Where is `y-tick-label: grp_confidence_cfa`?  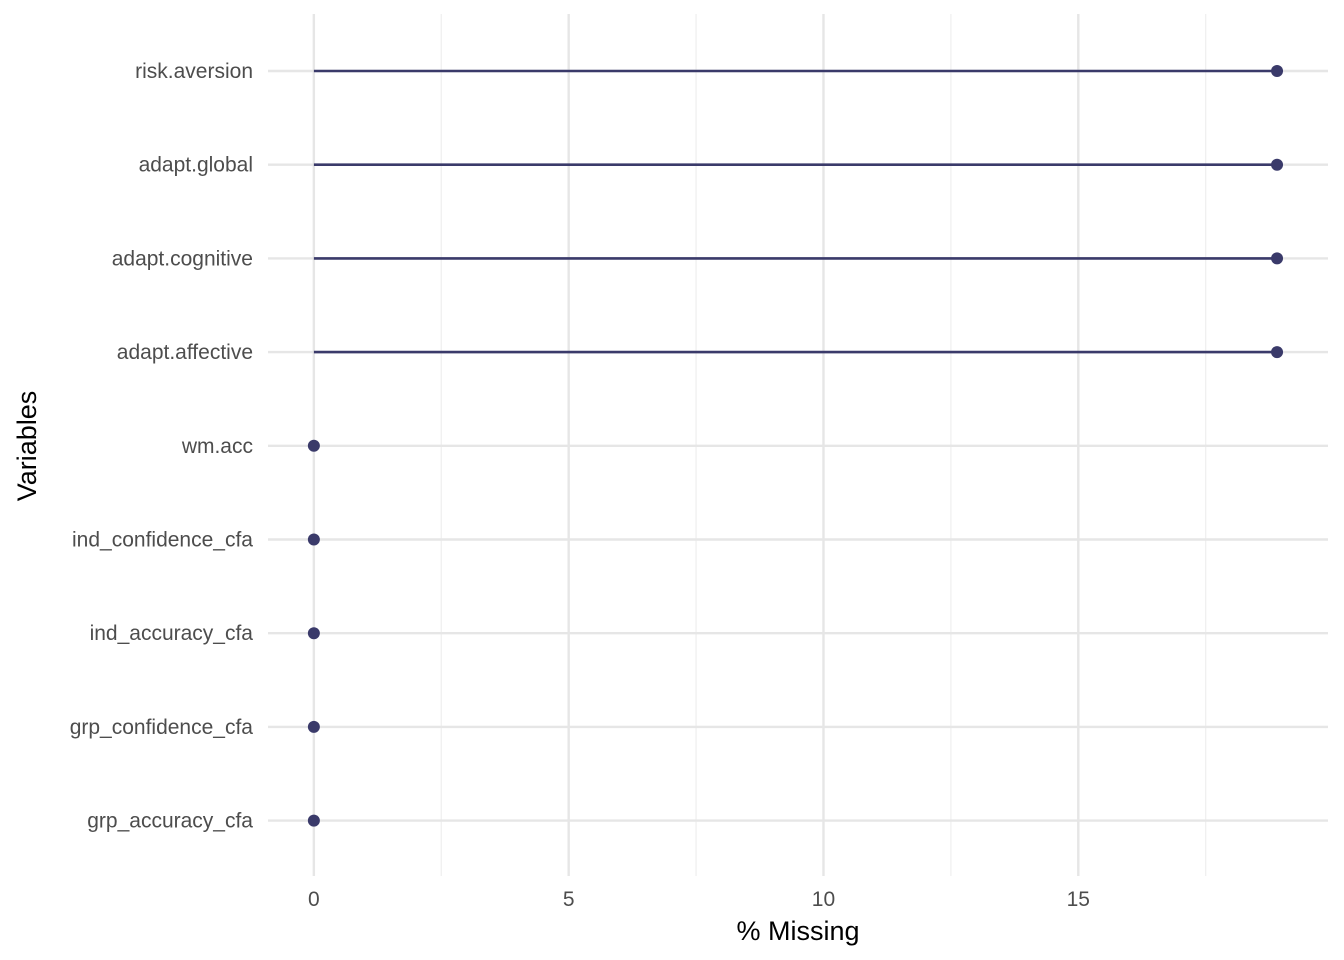
y-tick-label: grp_confidence_cfa is located at coordinates (162, 727).